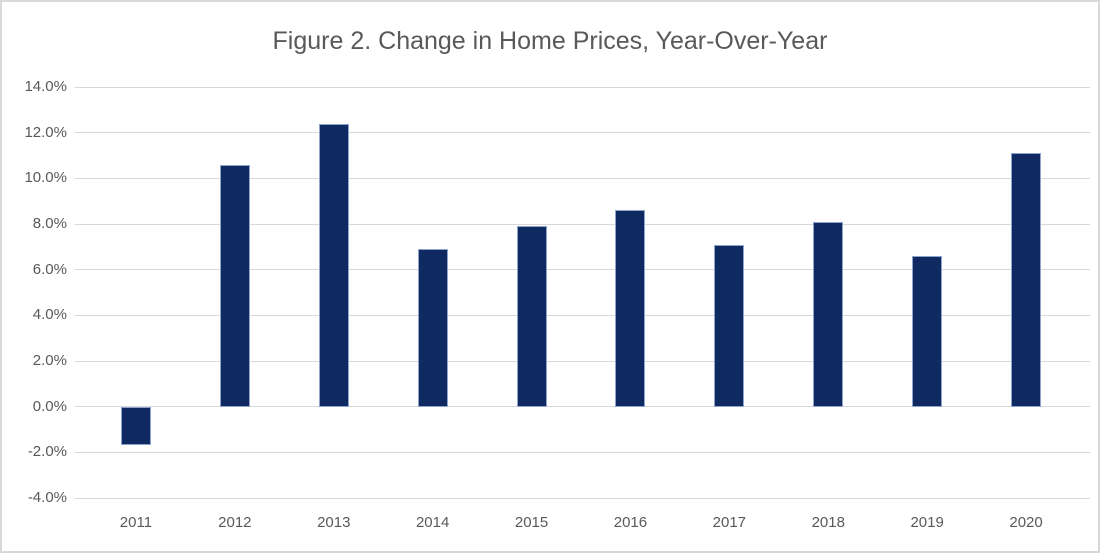 Image resolution: width=1100 pixels, height=553 pixels. Describe the element at coordinates (49, 223) in the screenshot. I see `y-axis-tick-label: 8.0%` at that location.